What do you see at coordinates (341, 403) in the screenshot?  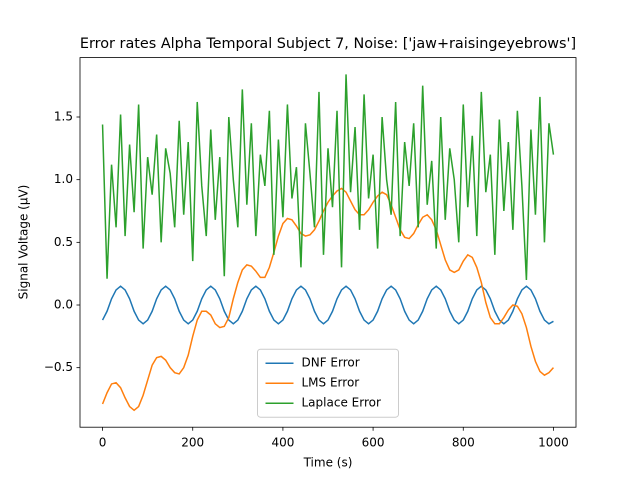 I see `legend-label: Laplace Error` at bounding box center [341, 403].